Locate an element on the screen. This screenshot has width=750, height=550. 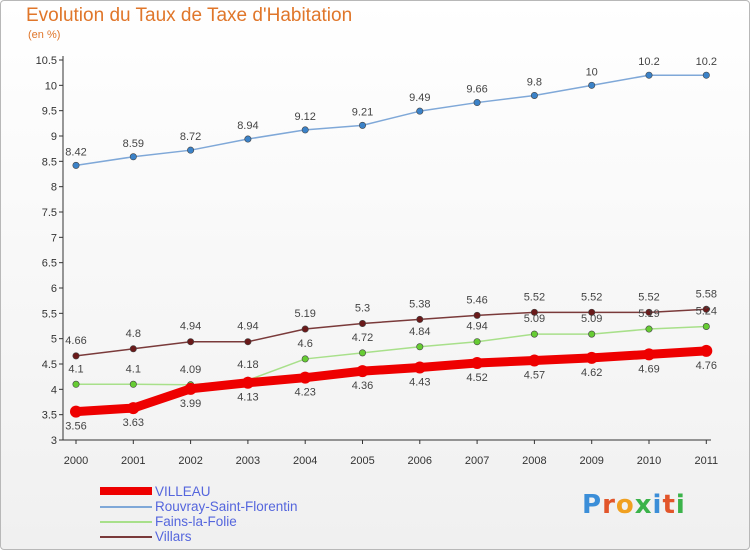
data-label-rouvray-saint-florentin: 8.94 is located at coordinates (247, 126).